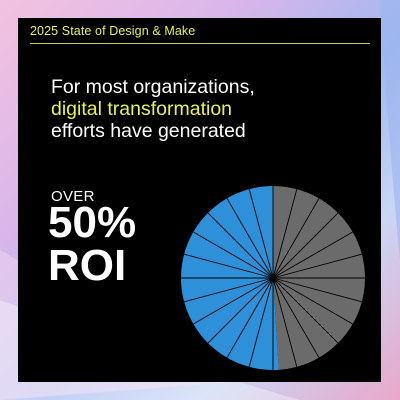 The width and height of the screenshot is (400, 400). I want to click on stat-value: 50%, so click(92, 222).